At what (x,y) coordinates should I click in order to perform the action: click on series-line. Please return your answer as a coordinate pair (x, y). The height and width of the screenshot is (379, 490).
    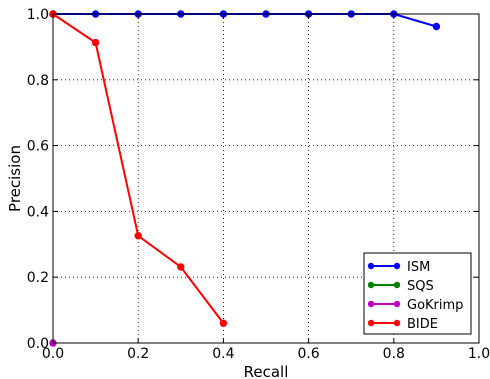
    Looking at the image, I should click on (245, 20).